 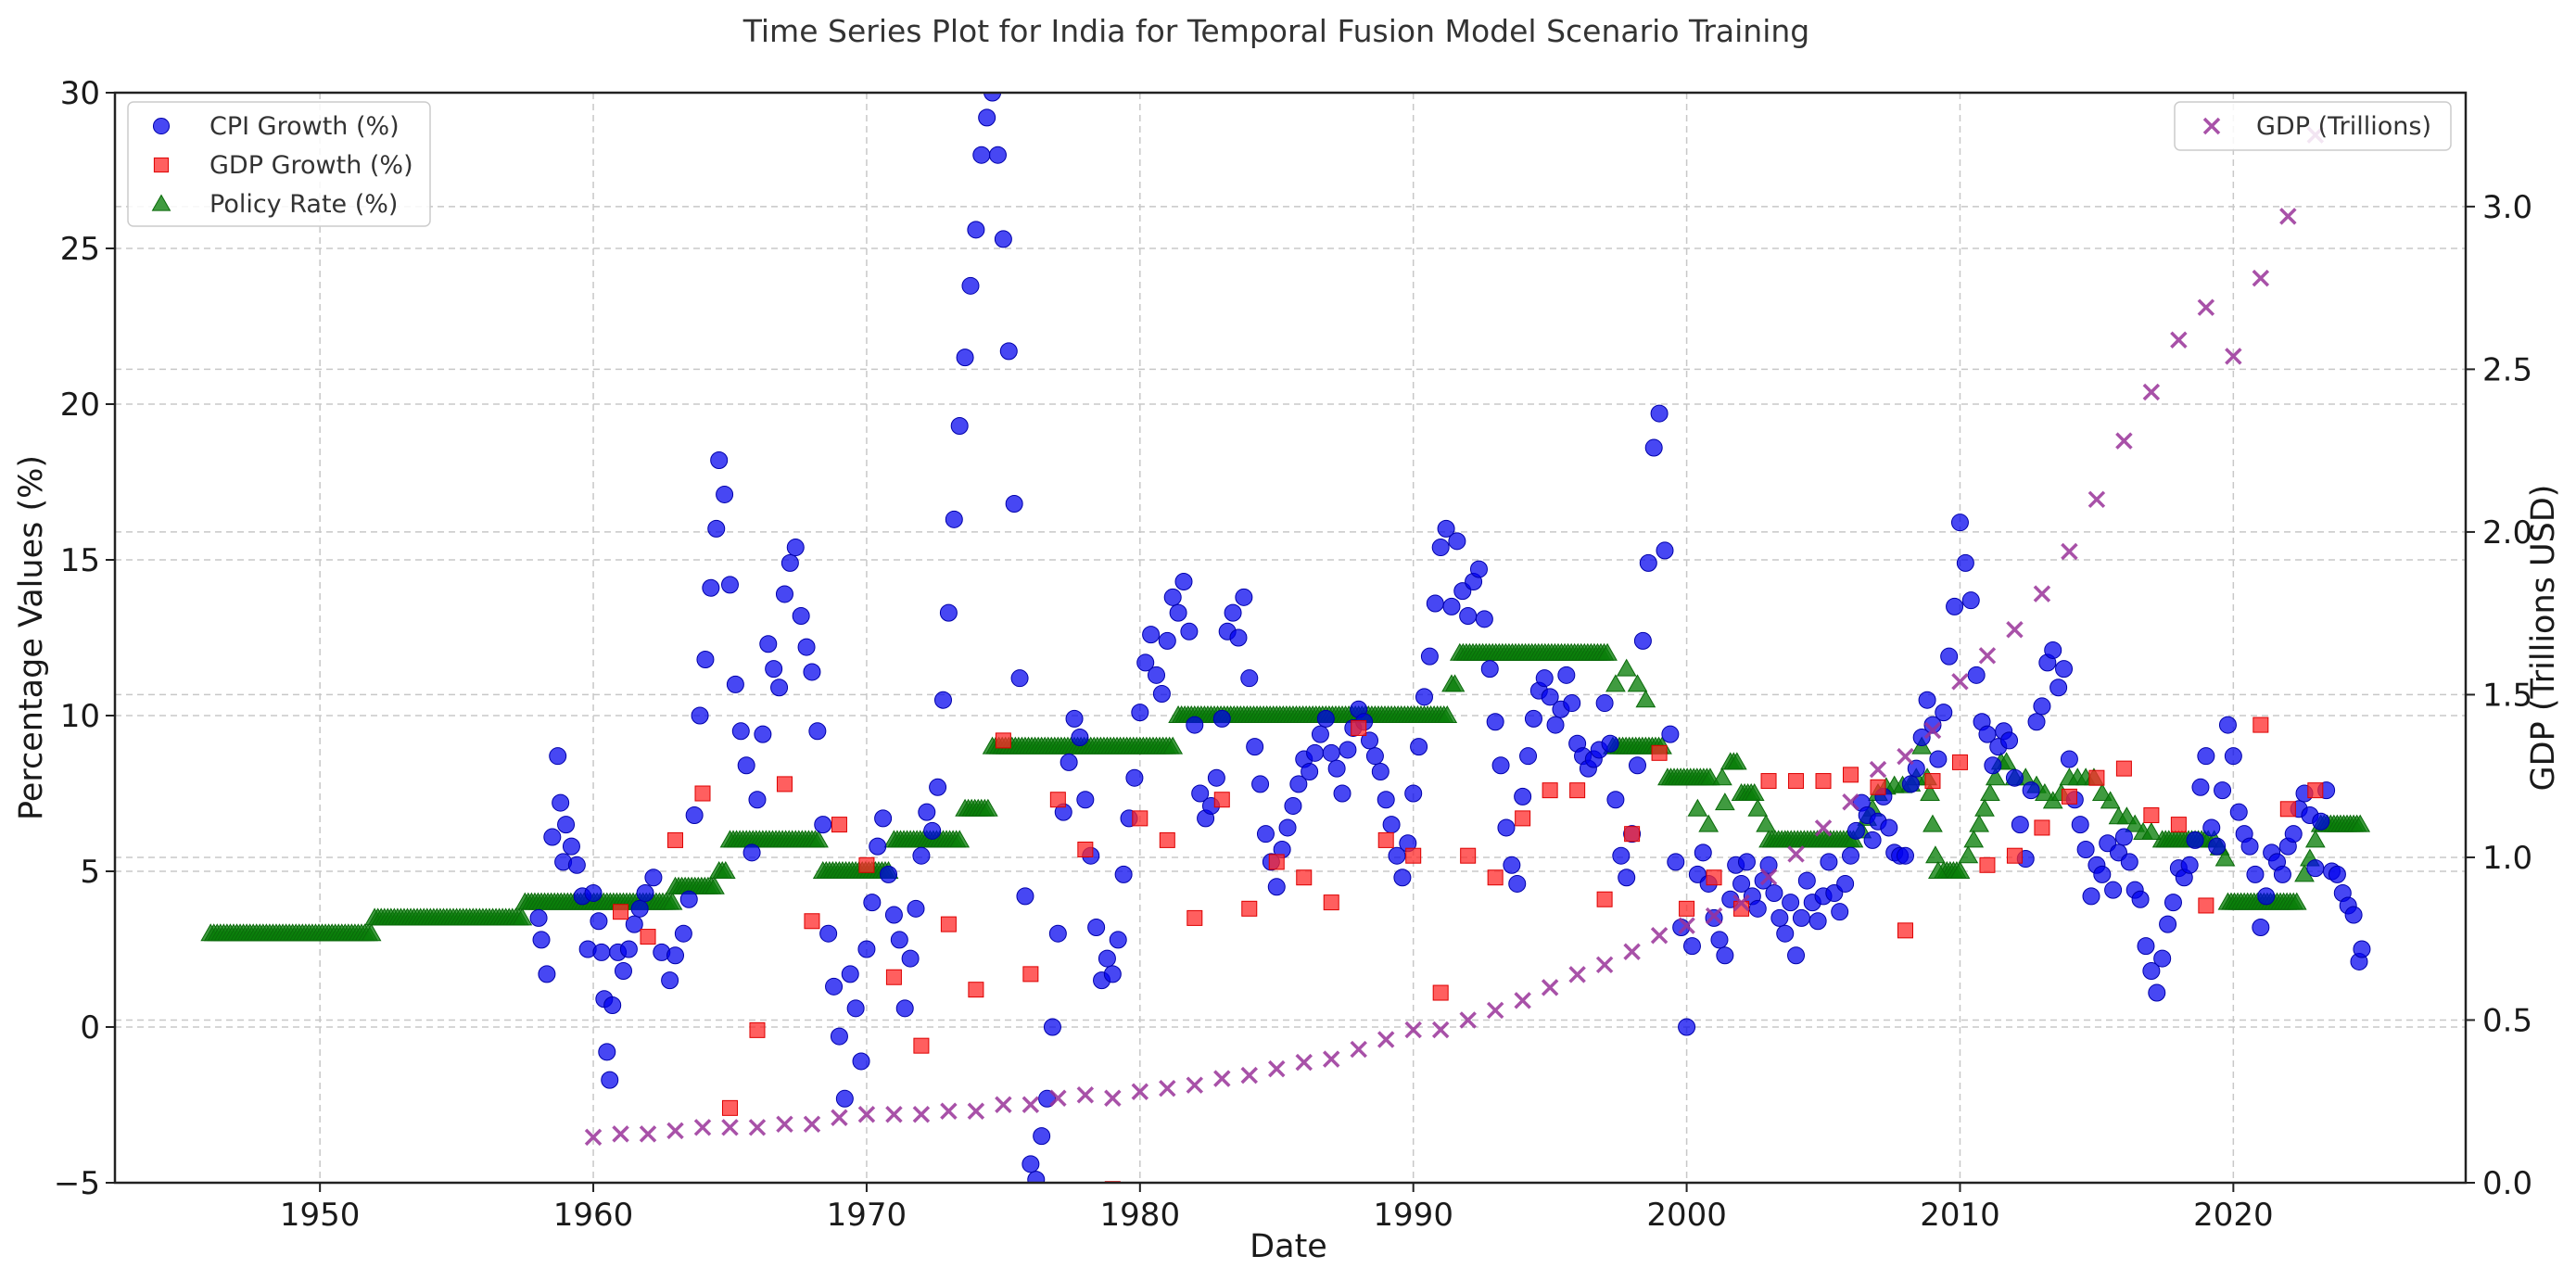 I want to click on x-tick-label: 1990, so click(x=1413, y=1215).